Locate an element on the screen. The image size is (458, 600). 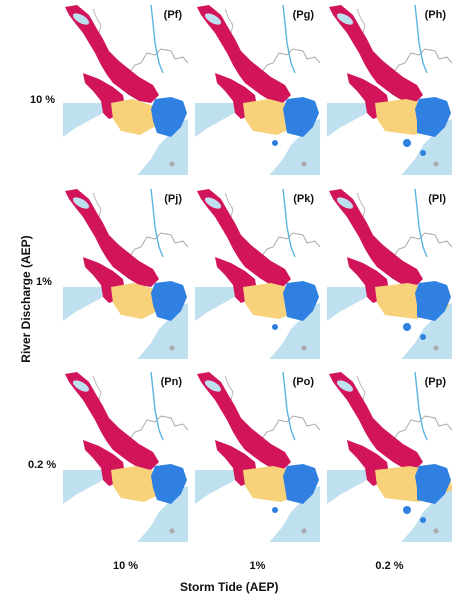
map-panel-pf: (Pf) is located at coordinates (125, 89).